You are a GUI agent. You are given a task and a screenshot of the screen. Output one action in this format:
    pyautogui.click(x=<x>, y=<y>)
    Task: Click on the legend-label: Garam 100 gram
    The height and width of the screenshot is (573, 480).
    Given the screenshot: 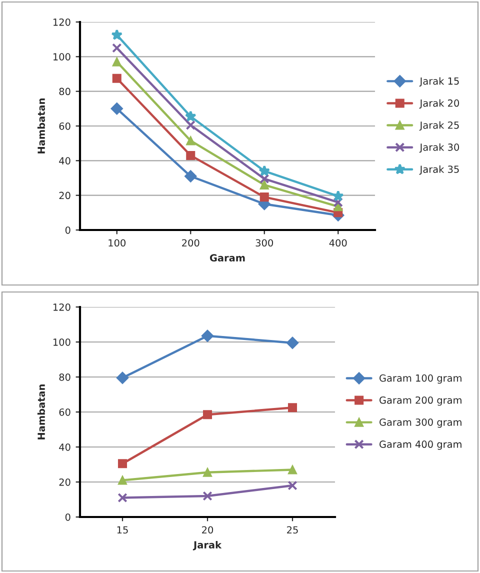 What is the action you would take?
    pyautogui.click(x=421, y=379)
    